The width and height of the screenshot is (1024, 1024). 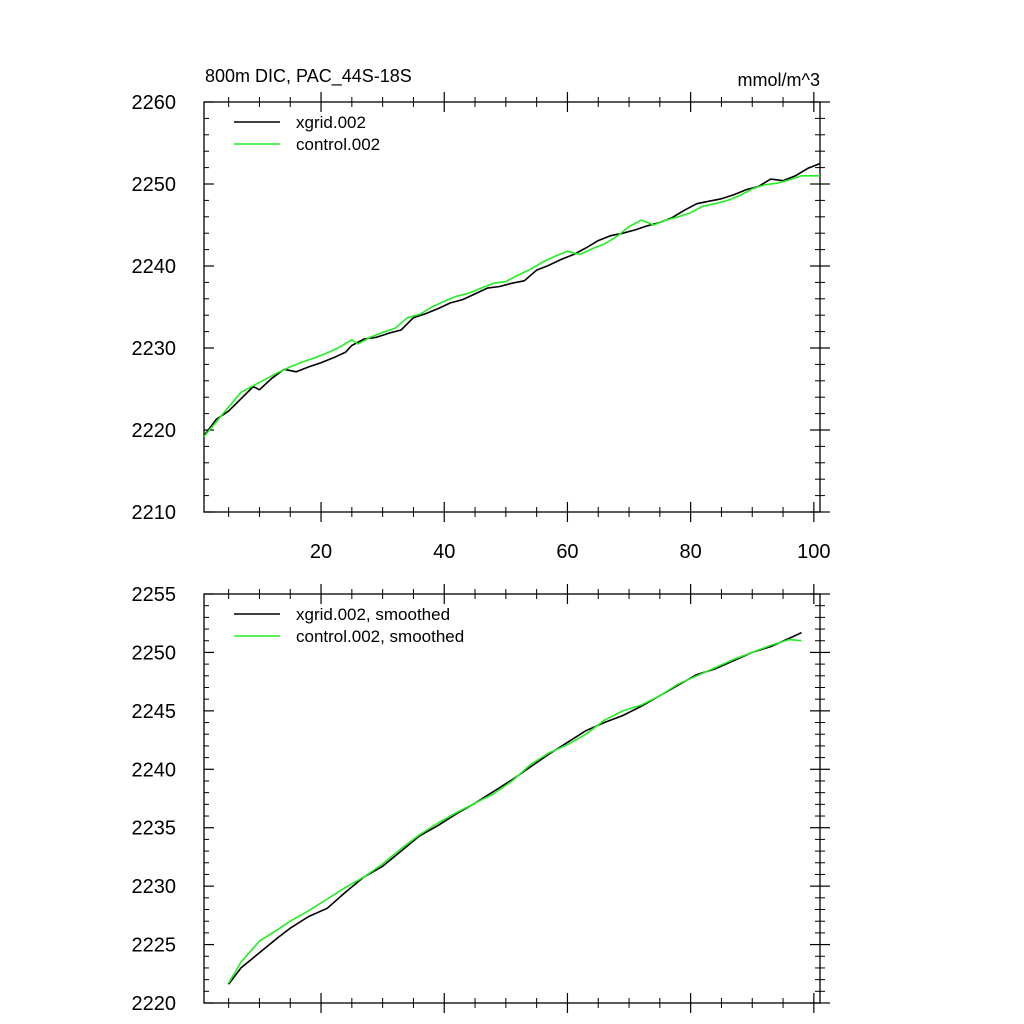 What do you see at coordinates (154, 829) in the screenshot?
I see `y-tick-label: 2235` at bounding box center [154, 829].